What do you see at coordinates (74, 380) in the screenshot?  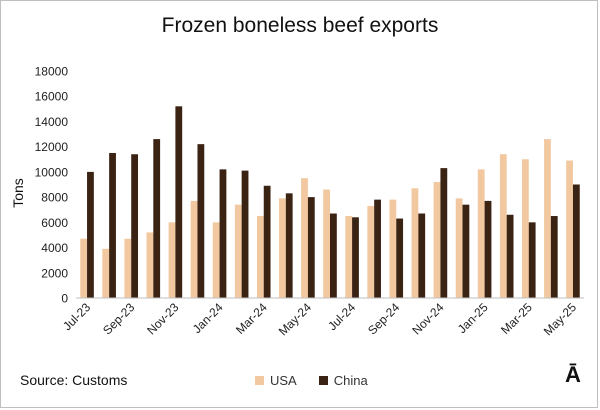 I see `source-note: Source: Customs` at bounding box center [74, 380].